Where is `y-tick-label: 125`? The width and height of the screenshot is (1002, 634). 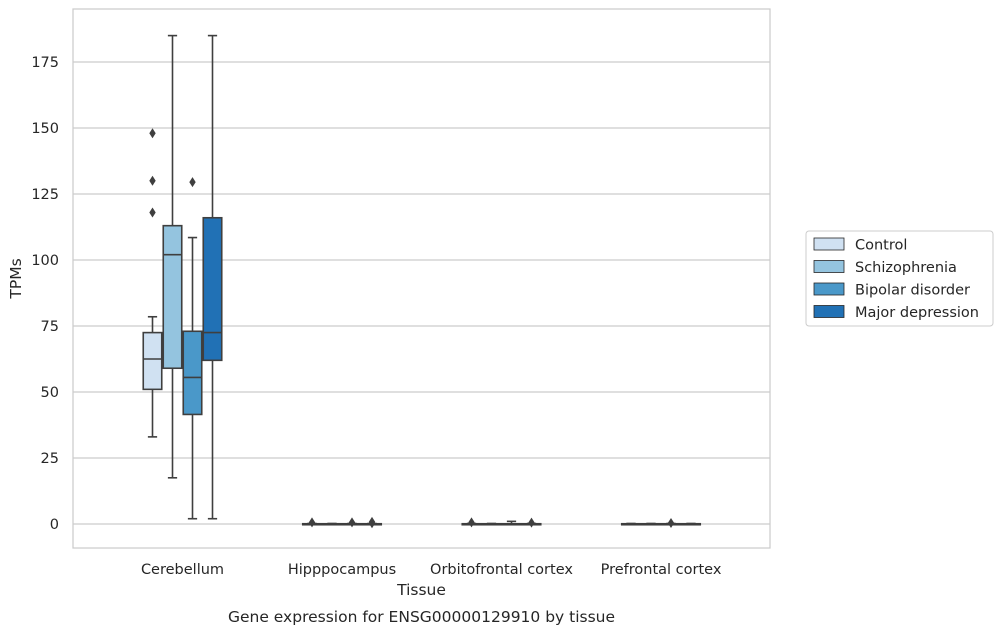 y-tick-label: 125 is located at coordinates (45, 195).